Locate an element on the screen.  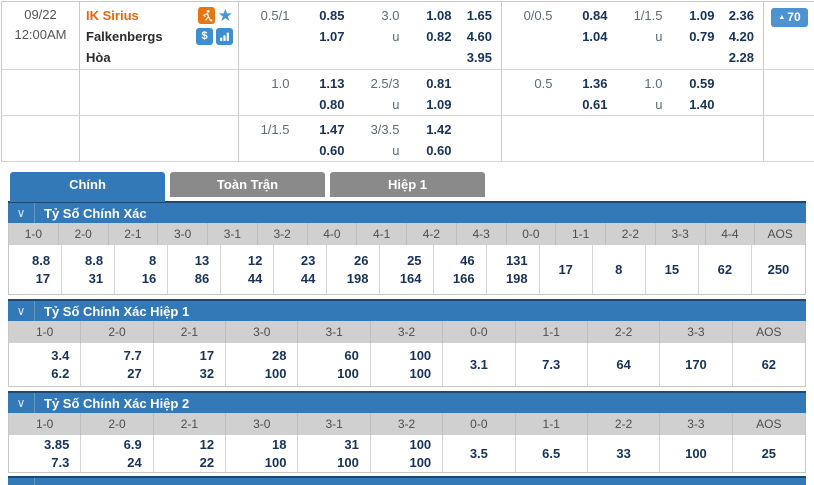
score-odds-value: 6.5 is located at coordinates (551, 453).